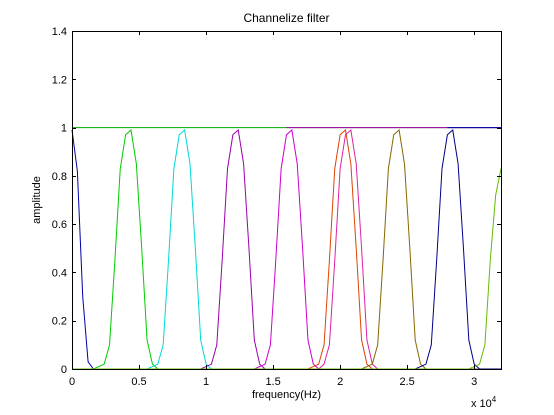  I want to click on x-tick-label: 2.5, so click(407, 382).